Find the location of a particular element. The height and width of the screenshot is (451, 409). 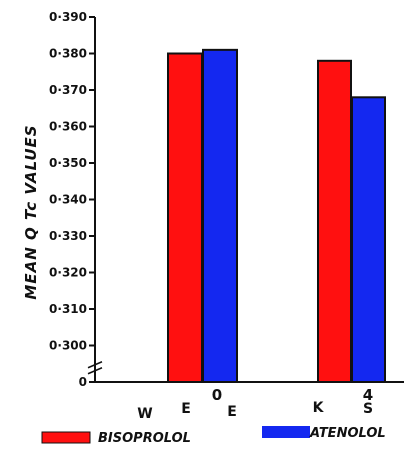

y-tick-label: 0·390 is located at coordinates (68, 17).